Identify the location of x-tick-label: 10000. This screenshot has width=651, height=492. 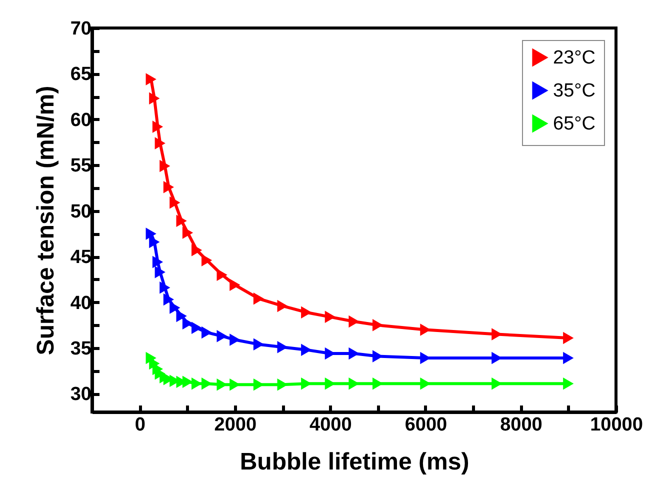
(616, 425).